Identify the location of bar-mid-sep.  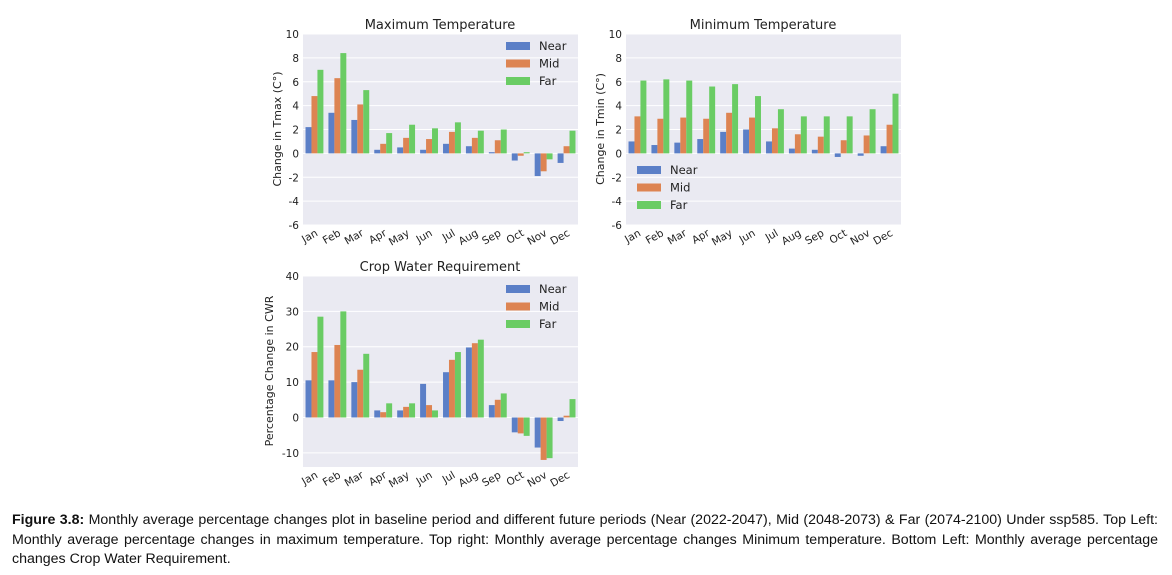
(497, 147).